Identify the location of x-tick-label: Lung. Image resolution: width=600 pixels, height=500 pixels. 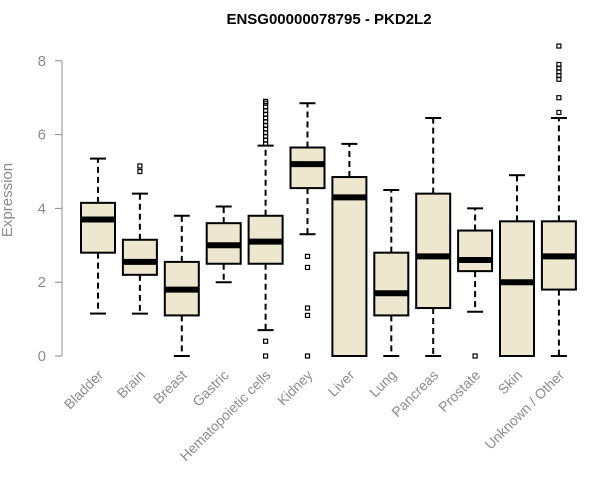
(382, 383).